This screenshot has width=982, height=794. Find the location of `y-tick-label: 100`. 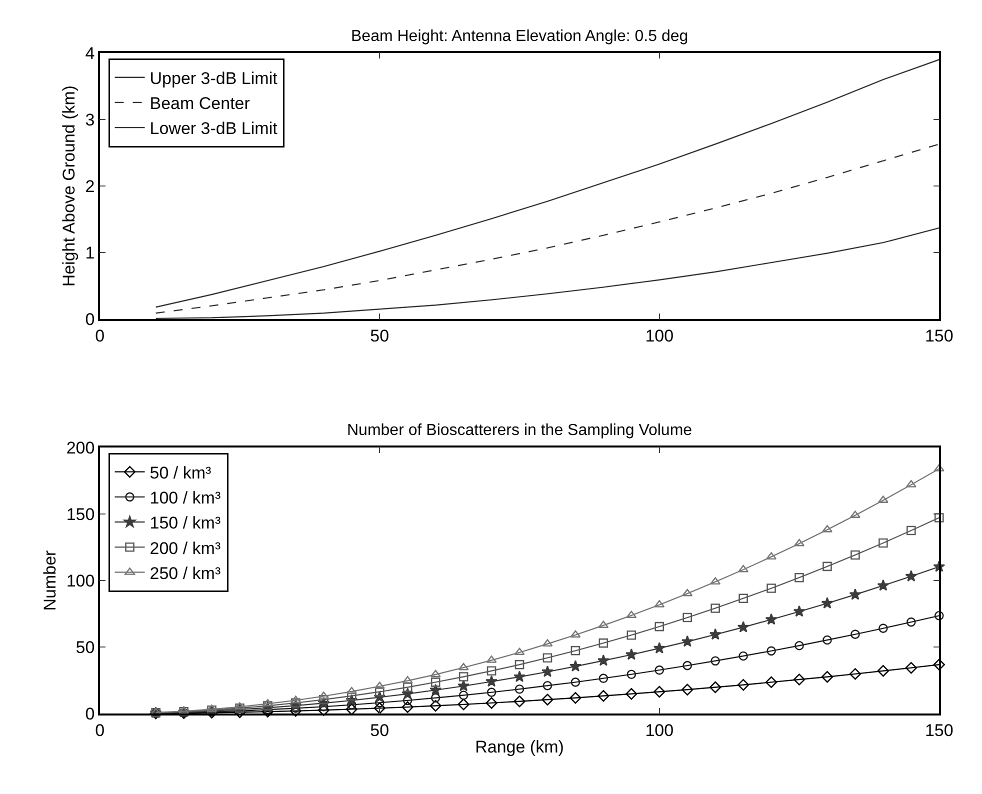

y-tick-label: 100 is located at coordinates (80, 580).